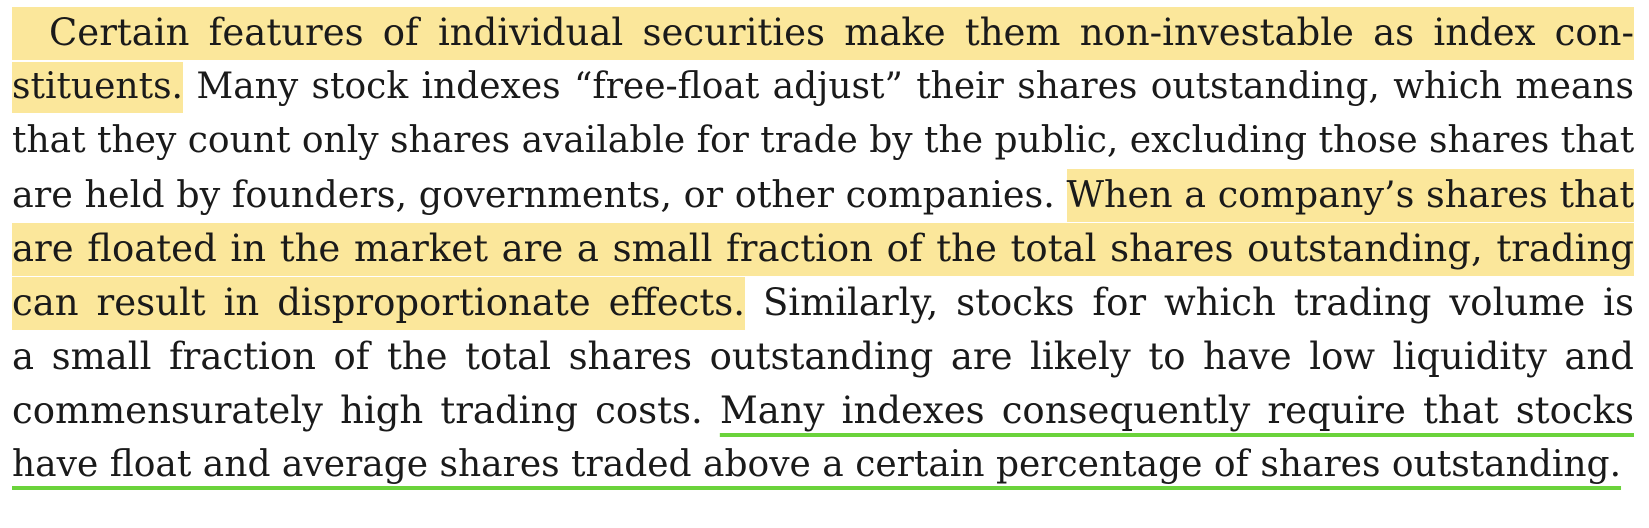  I want to click on body-text: commensurately high trading costs., so click(366, 410).